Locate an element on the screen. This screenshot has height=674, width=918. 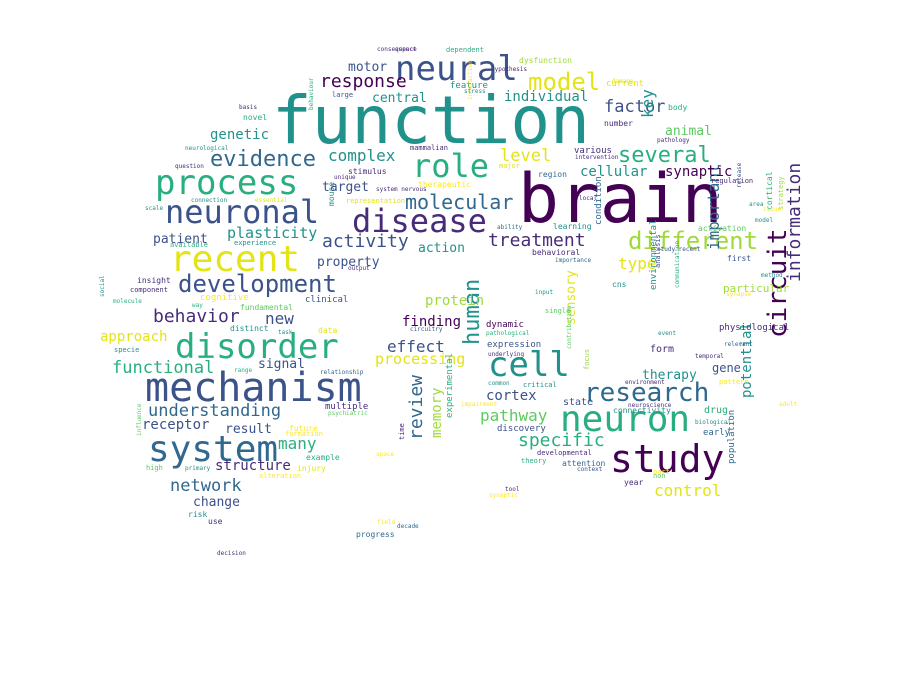
word-new: new is located at coordinates (279, 318).